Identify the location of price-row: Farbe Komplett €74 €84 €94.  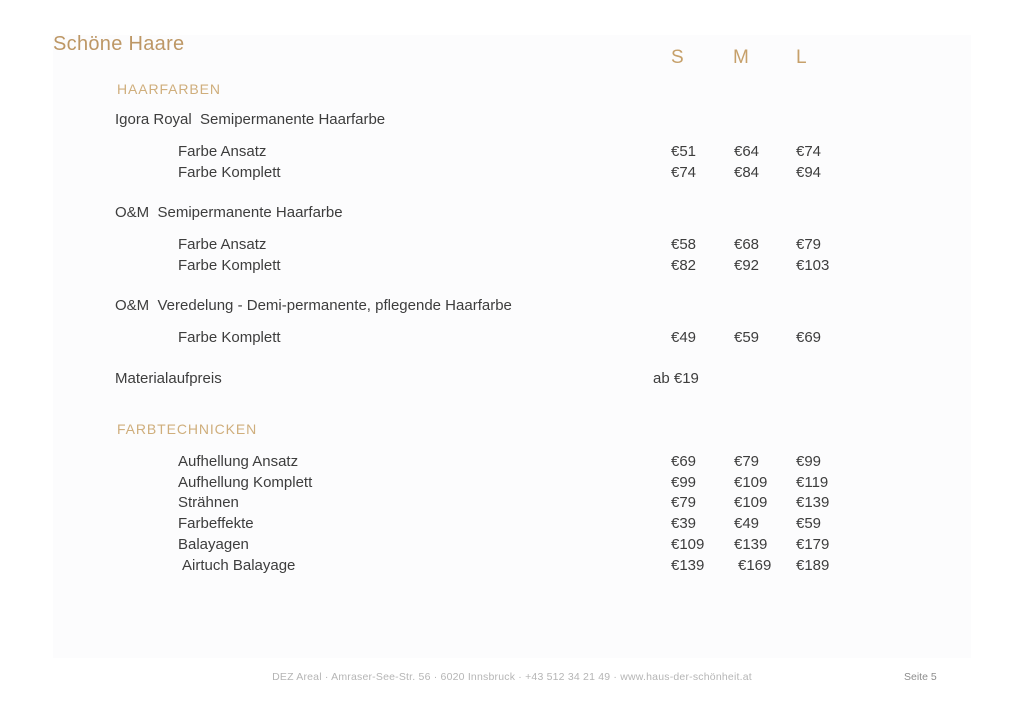
(512, 173).